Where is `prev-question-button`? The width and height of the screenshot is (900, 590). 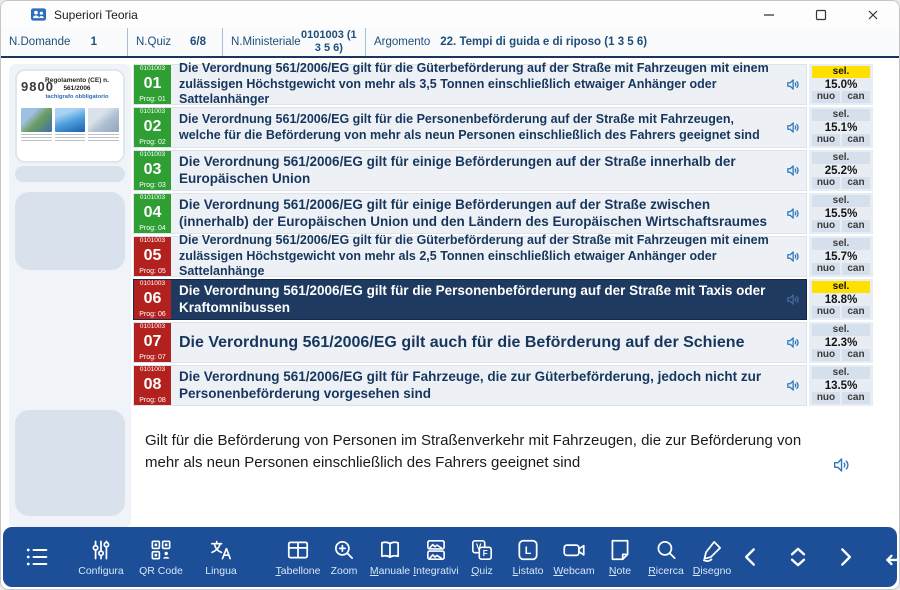 prev-question-button is located at coordinates (751, 557).